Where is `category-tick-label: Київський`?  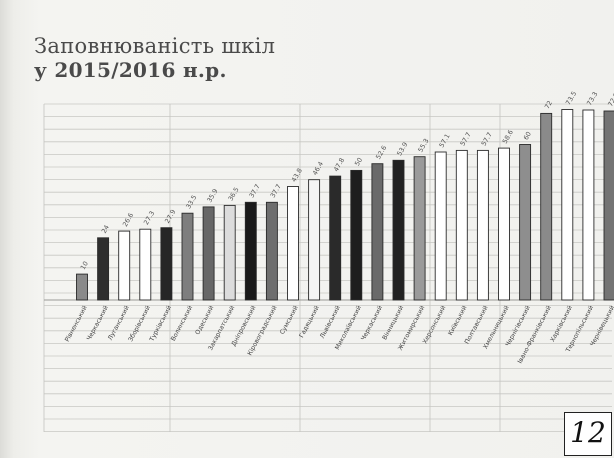
category-tick-label: Київський is located at coordinates (457, 320).